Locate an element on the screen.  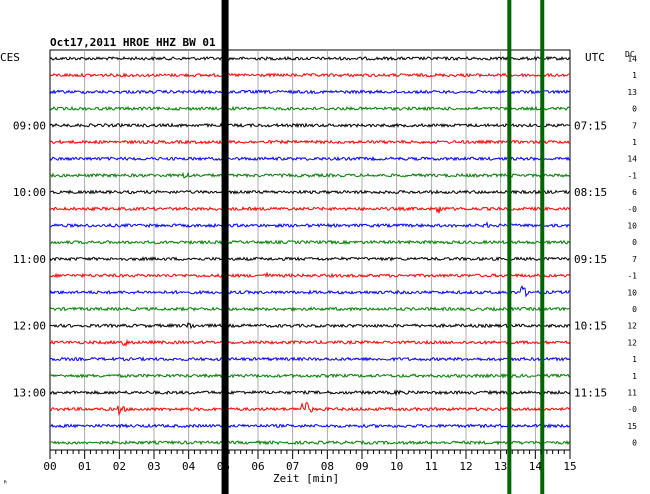
x-tick-label: 09 is located at coordinates (361, 466).